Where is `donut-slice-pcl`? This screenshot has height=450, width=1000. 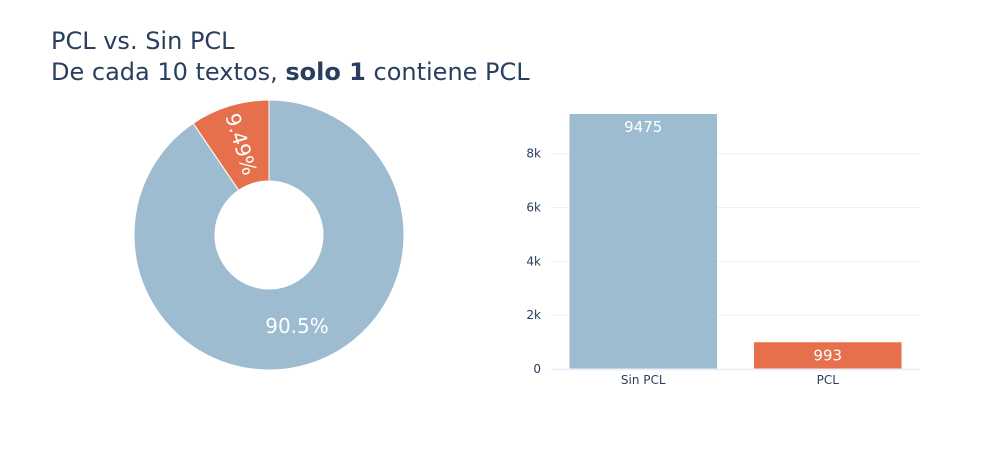 donut-slice-pcl is located at coordinates (231, 145).